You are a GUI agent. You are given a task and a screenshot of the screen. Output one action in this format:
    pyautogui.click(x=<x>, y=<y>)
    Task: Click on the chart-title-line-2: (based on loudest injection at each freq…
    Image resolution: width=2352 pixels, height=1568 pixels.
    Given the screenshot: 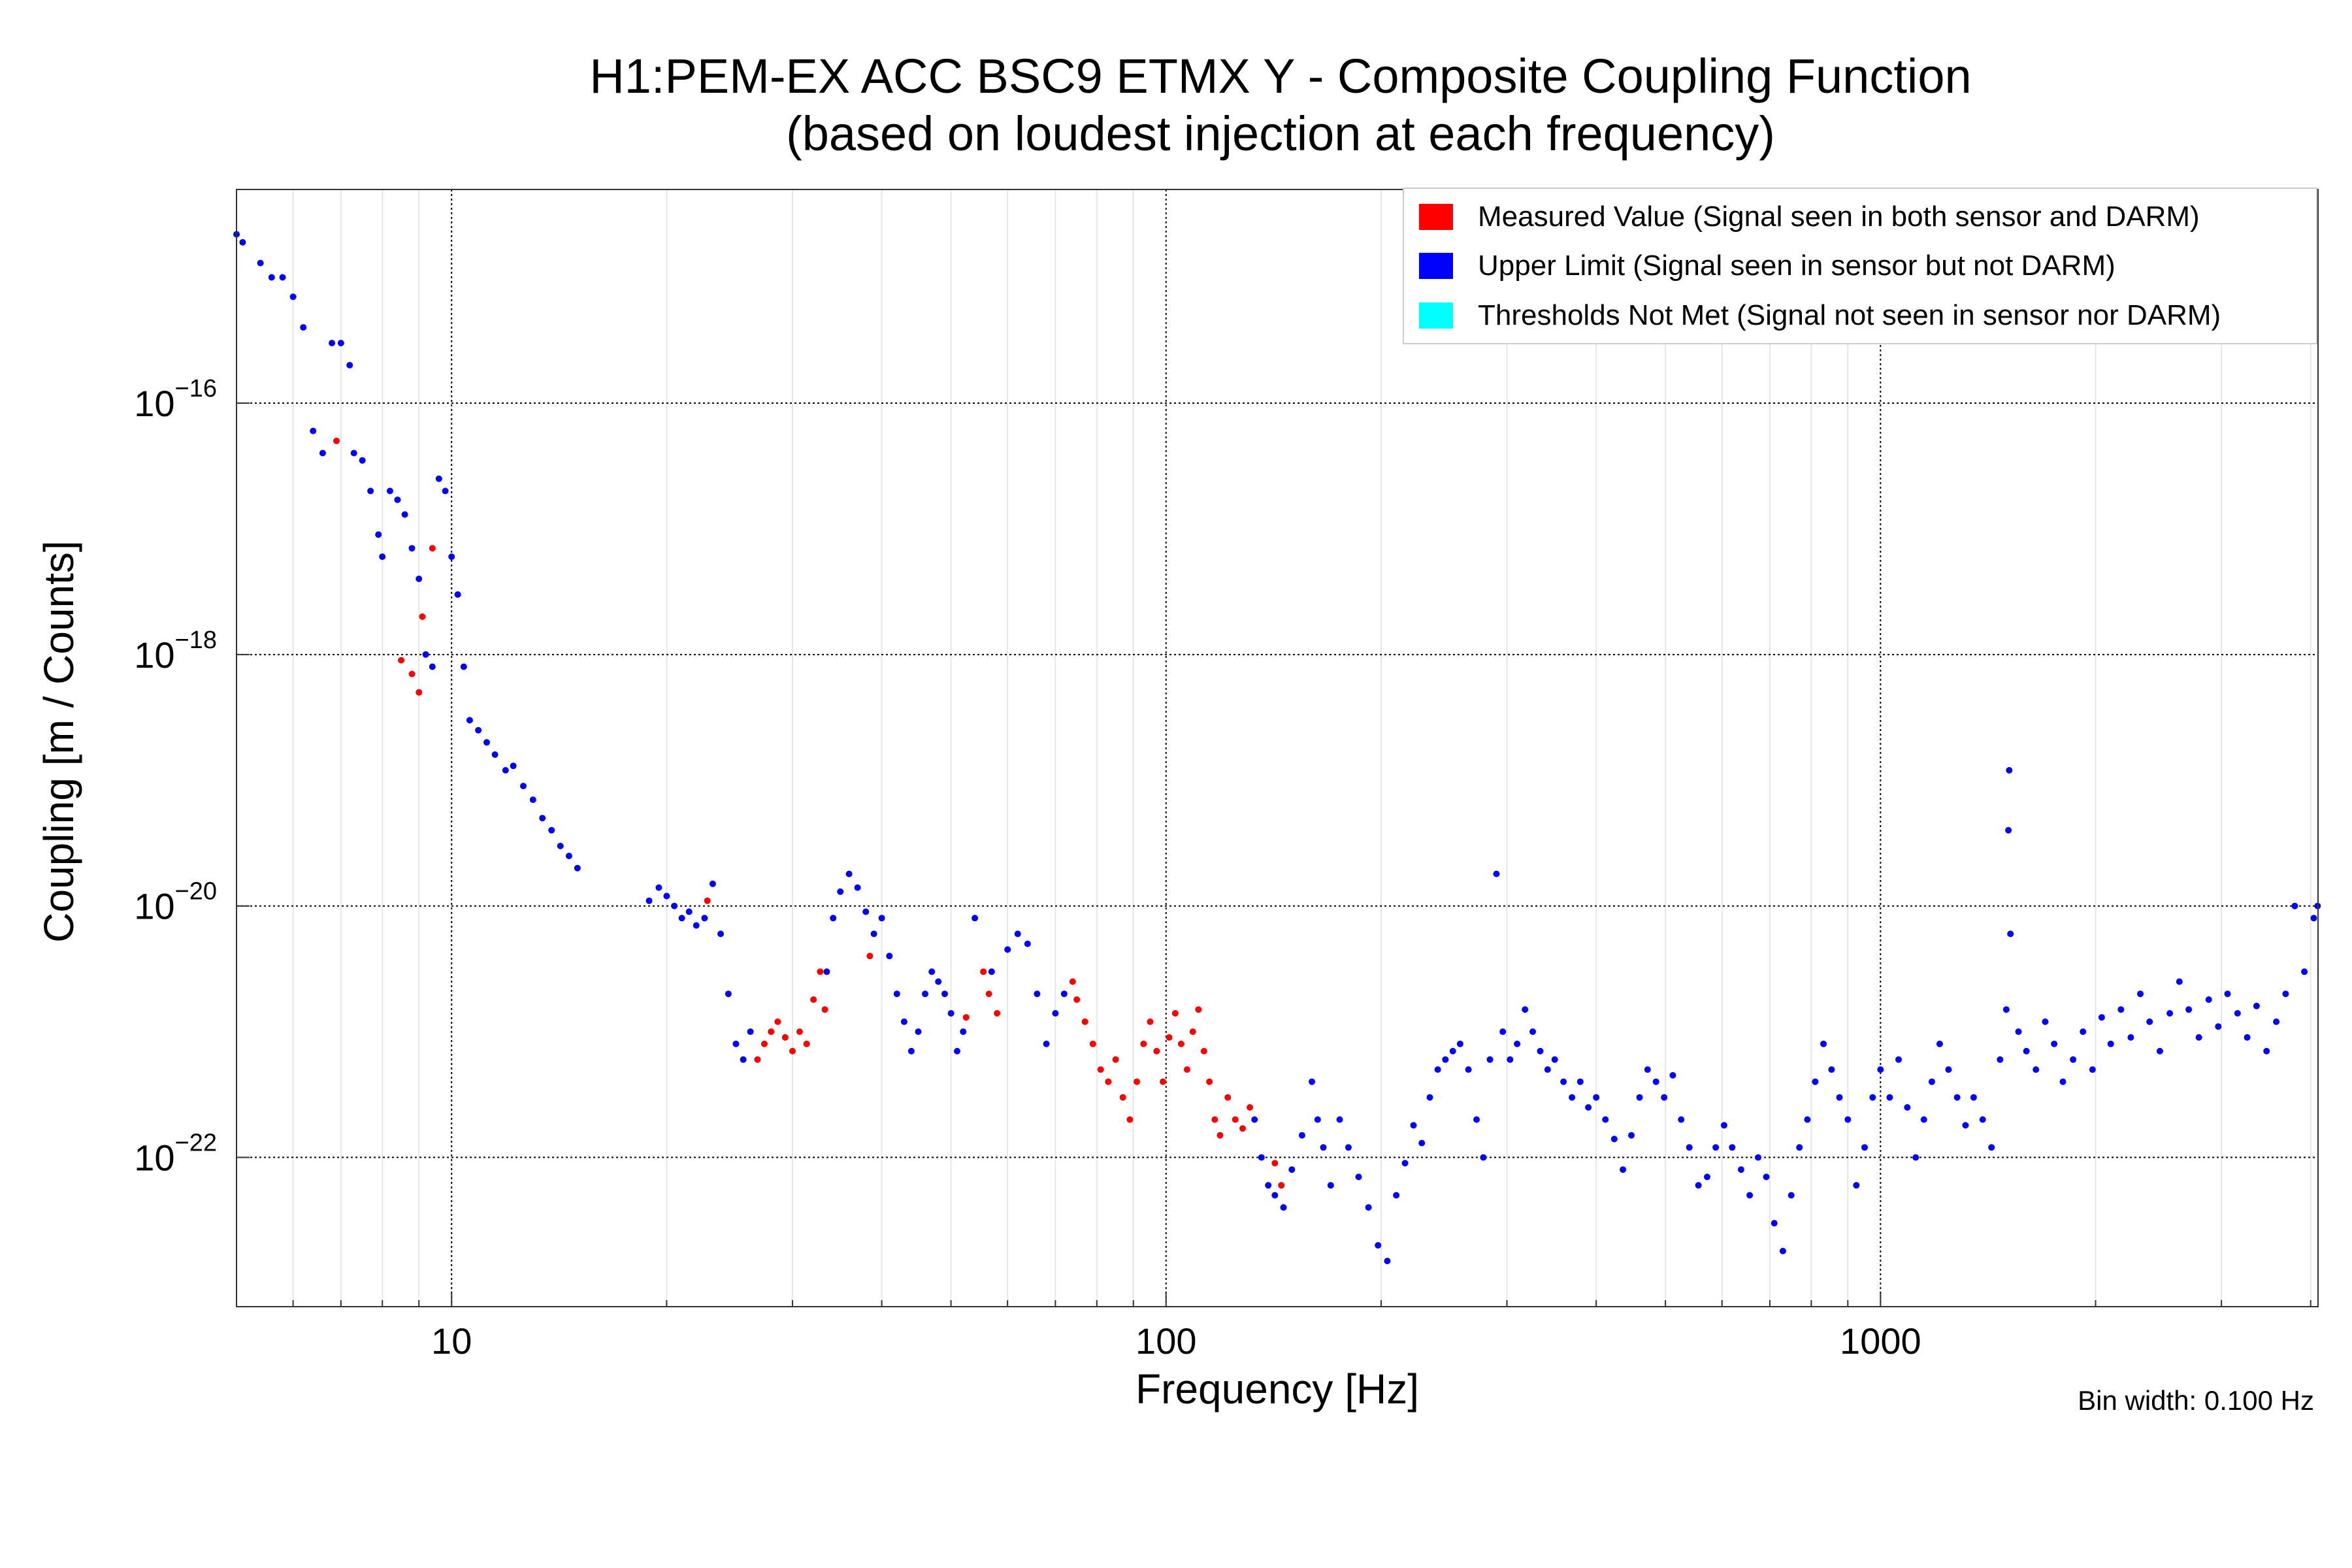 What is the action you would take?
    pyautogui.click(x=1280, y=133)
    